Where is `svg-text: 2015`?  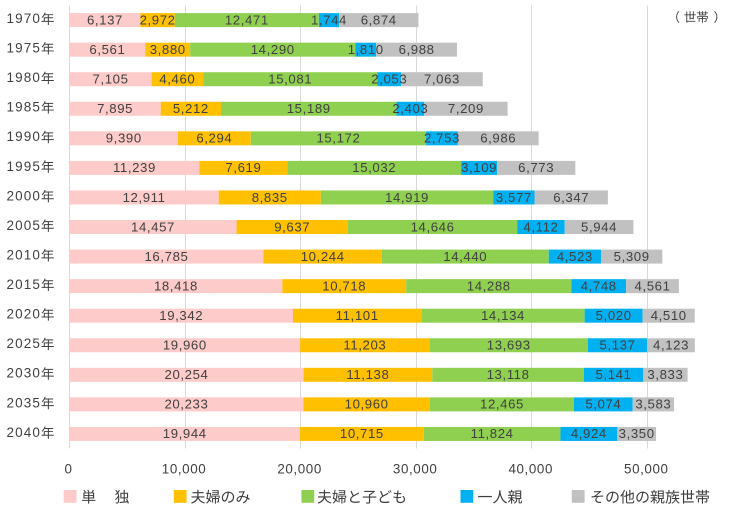
svg-text: 2015 is located at coordinates (24, 284).